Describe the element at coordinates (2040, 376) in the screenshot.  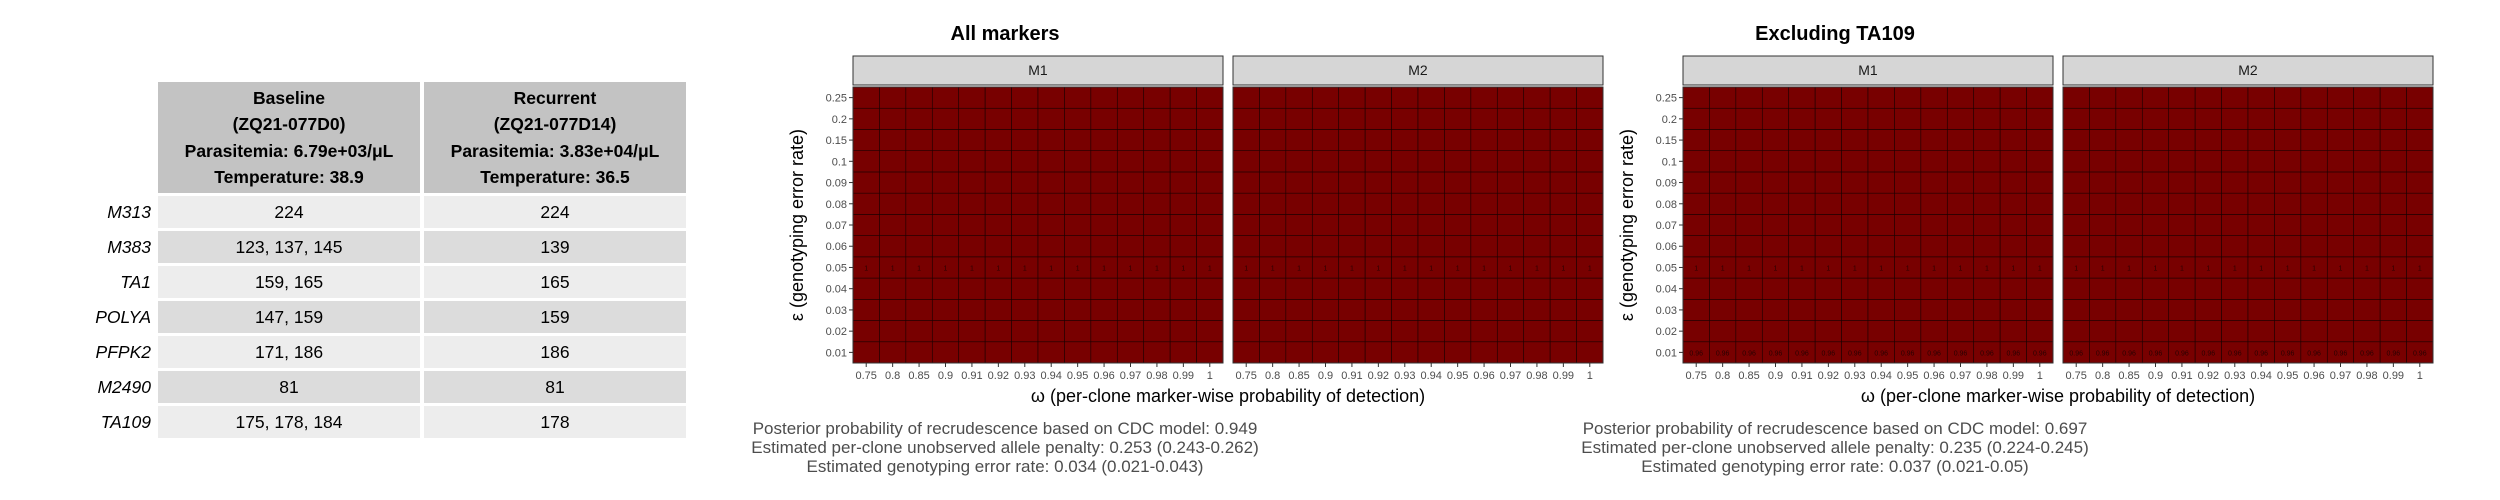
I see `x-tick-label: 1` at that location.